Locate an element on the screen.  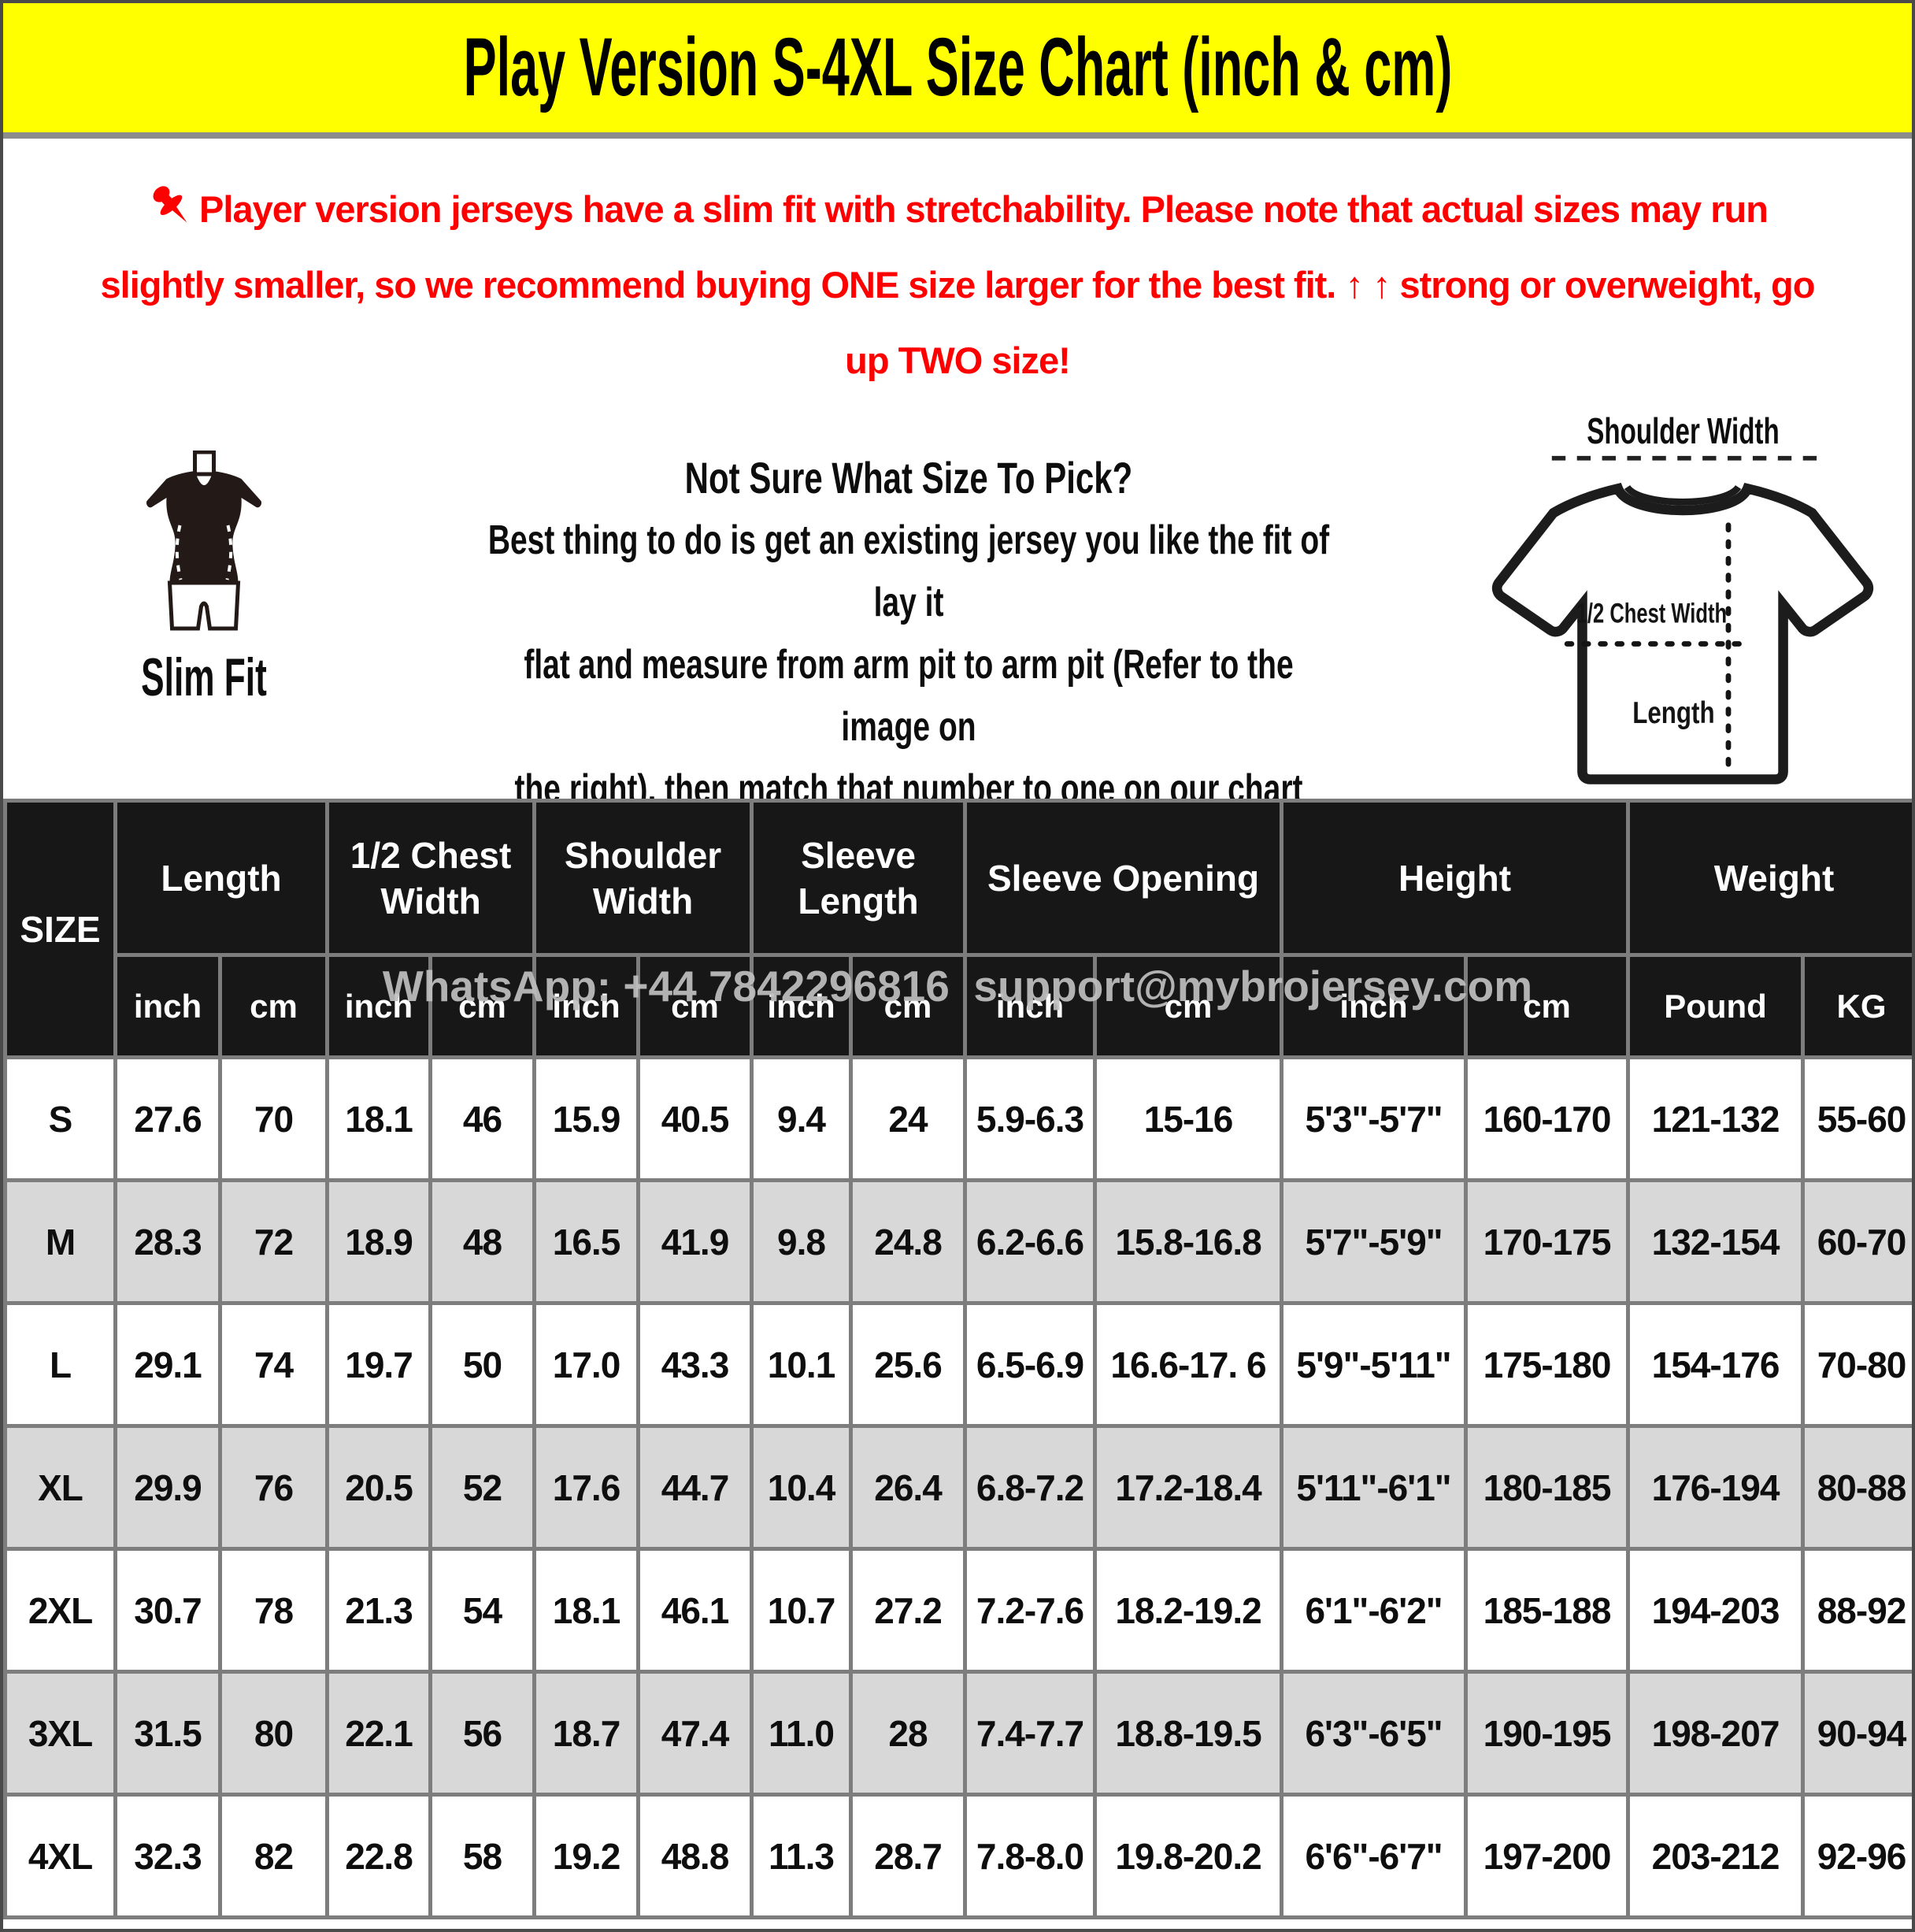
value-cell: 19.2 is located at coordinates (586, 1856).